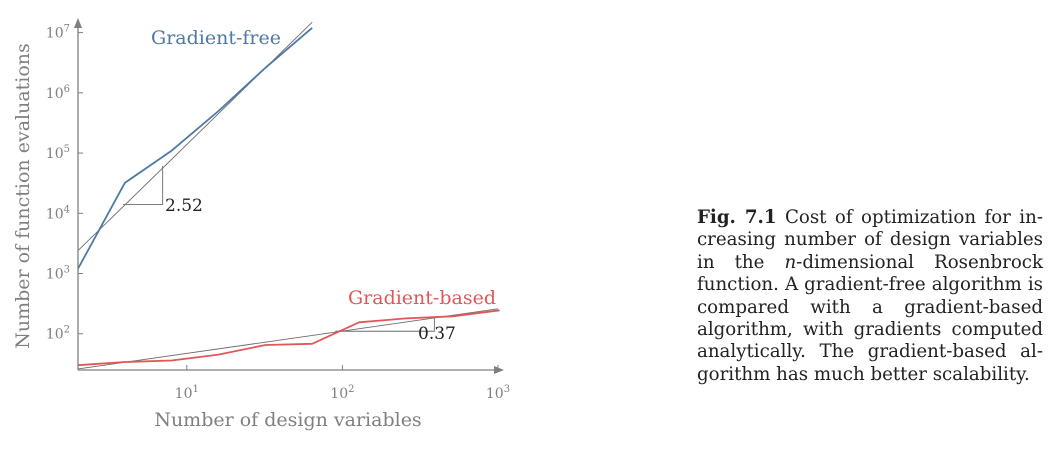 Image resolution: width=1060 pixels, height=455 pixels. What do you see at coordinates (498, 393) in the screenshot?
I see `x-tick-label: 103` at bounding box center [498, 393].